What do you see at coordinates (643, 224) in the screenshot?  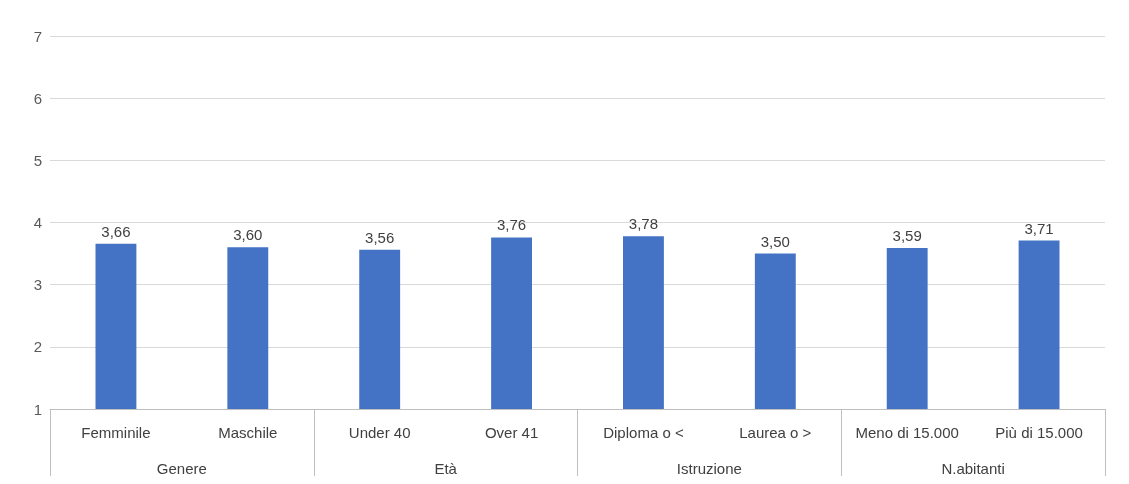 I see `data-label: 3,78` at bounding box center [643, 224].